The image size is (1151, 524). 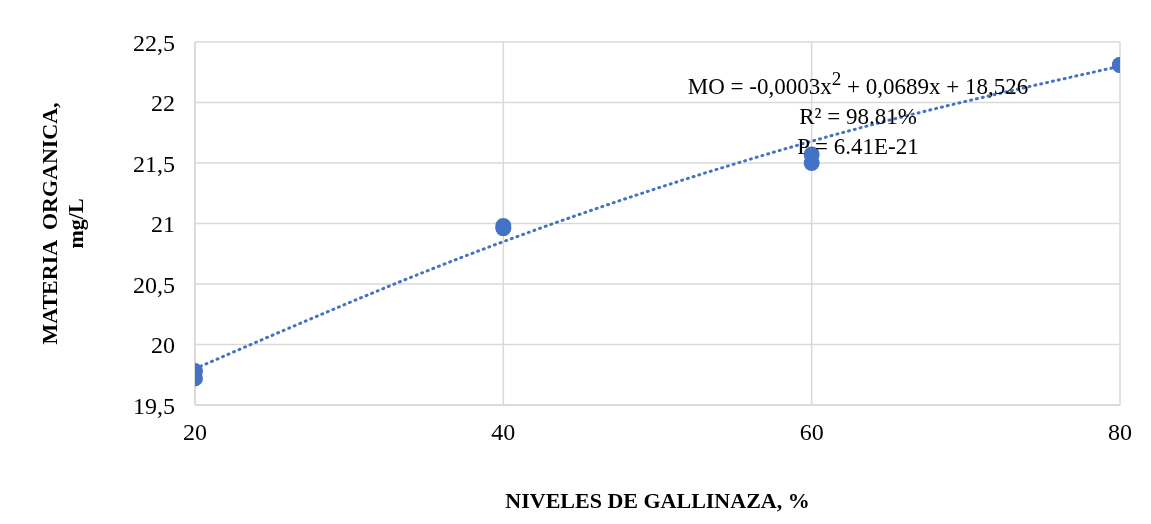 I want to click on annotation: R² = 98.81%, so click(x=858, y=116).